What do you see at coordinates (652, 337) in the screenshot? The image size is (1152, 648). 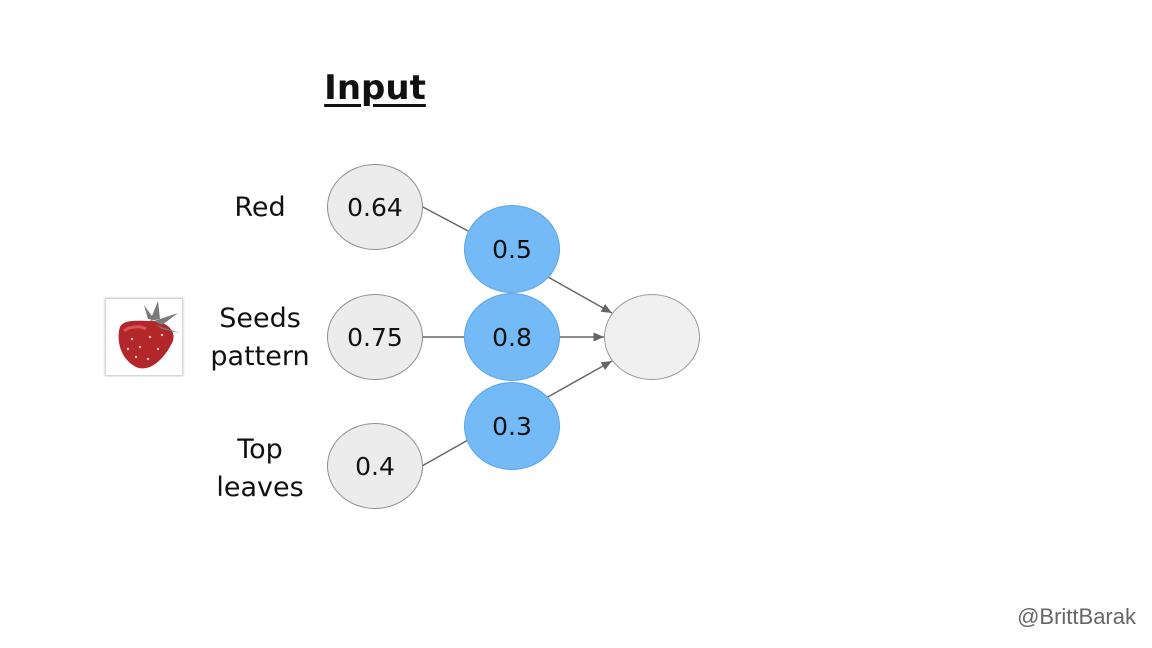 I see `output-node` at bounding box center [652, 337].